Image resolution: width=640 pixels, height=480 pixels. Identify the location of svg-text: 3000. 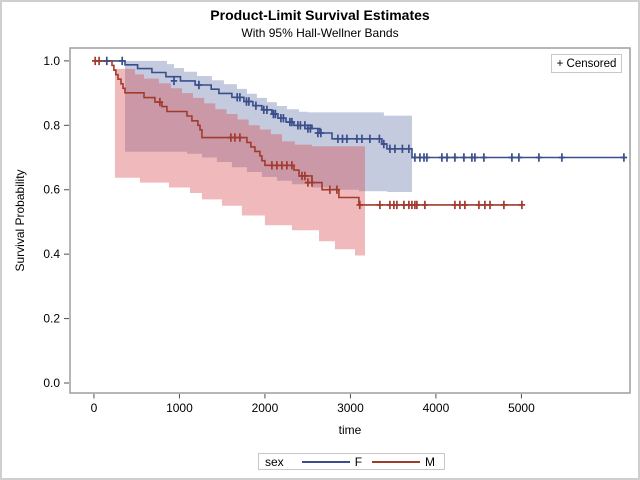
(350, 408).